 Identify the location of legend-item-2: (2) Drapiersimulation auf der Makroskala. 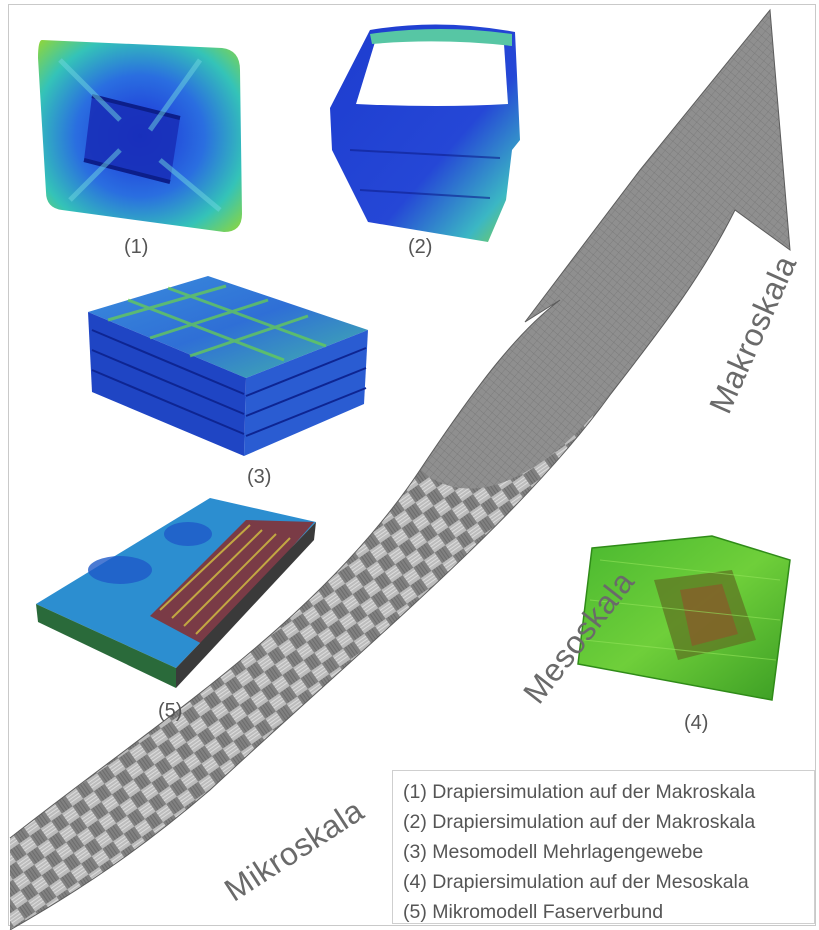
(579, 822).